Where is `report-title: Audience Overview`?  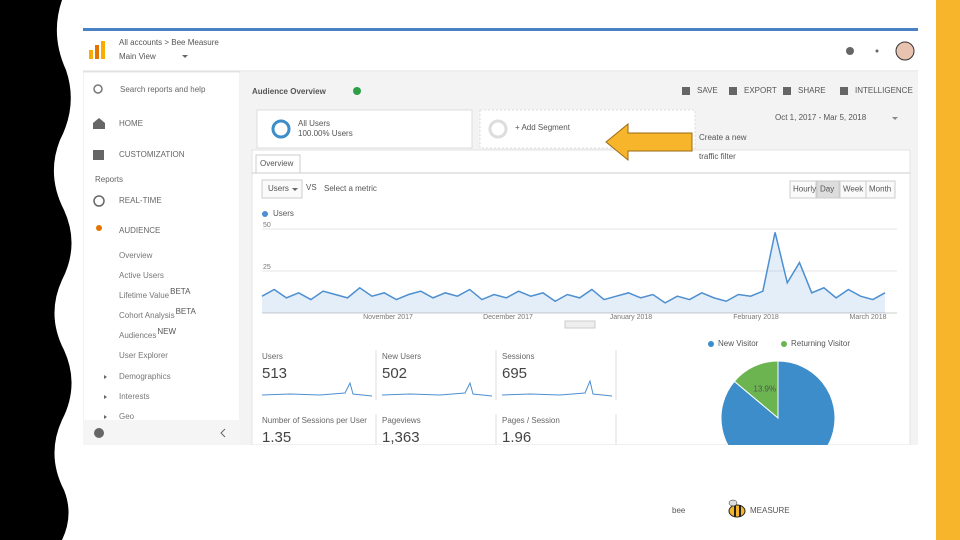 report-title: Audience Overview is located at coordinates (289, 91).